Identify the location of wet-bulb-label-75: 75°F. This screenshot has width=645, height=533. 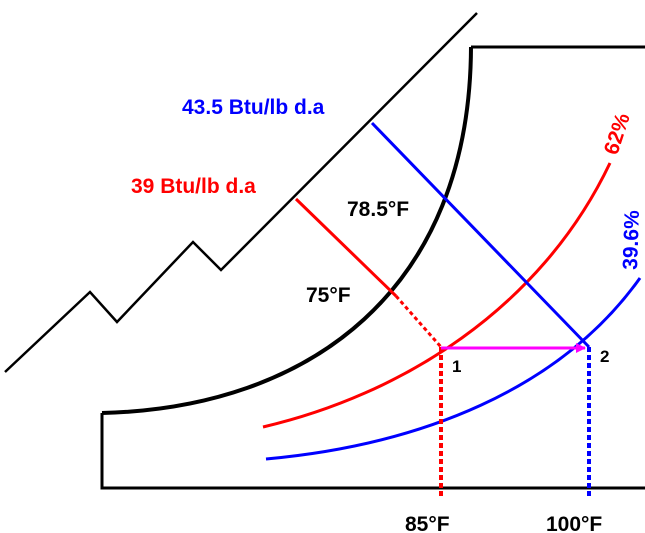
(328, 295).